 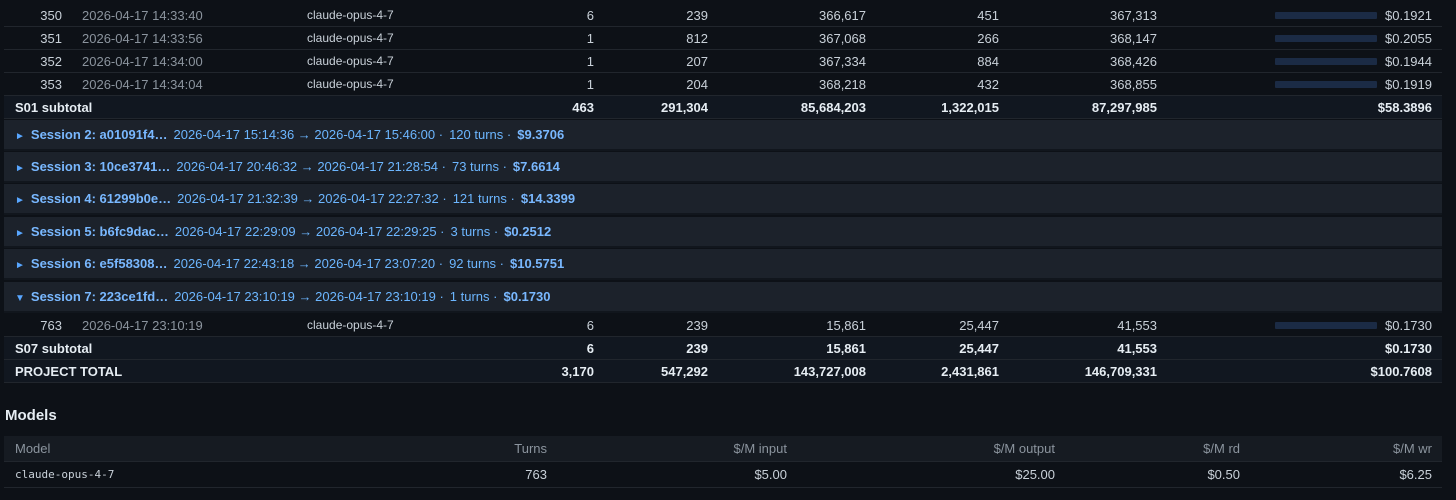 I want to click on turn-cost: $0.1919, so click(x=1408, y=84).